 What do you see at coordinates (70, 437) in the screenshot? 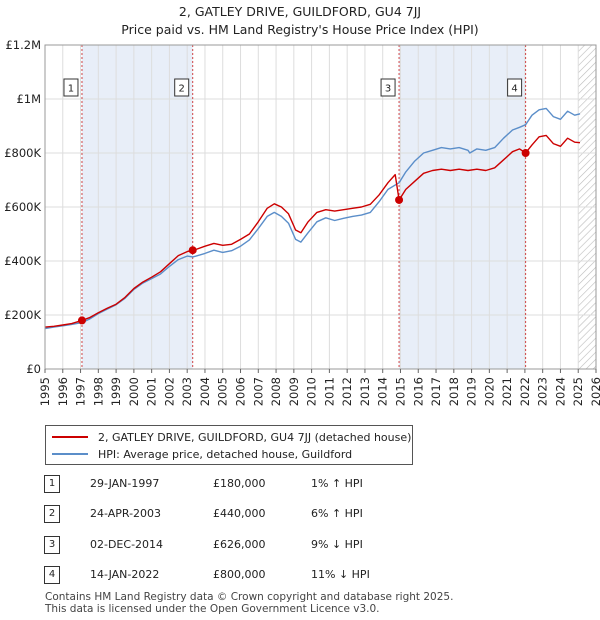
I see `legend-swatch-property` at bounding box center [70, 437].